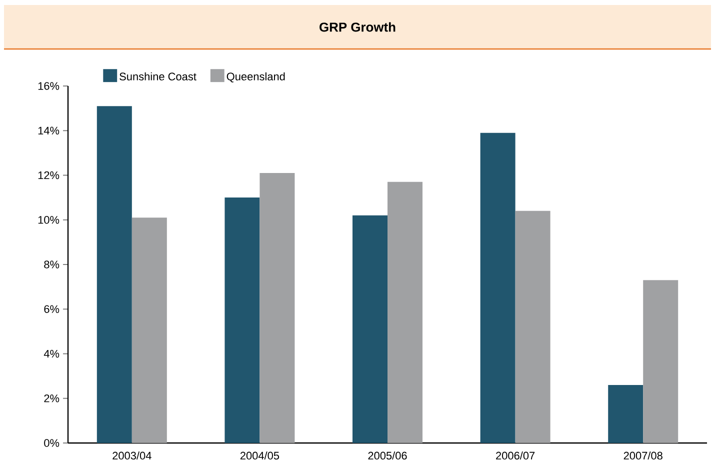 This screenshot has height=473, width=715. I want to click on y-tick-label: 14%, so click(49, 130).